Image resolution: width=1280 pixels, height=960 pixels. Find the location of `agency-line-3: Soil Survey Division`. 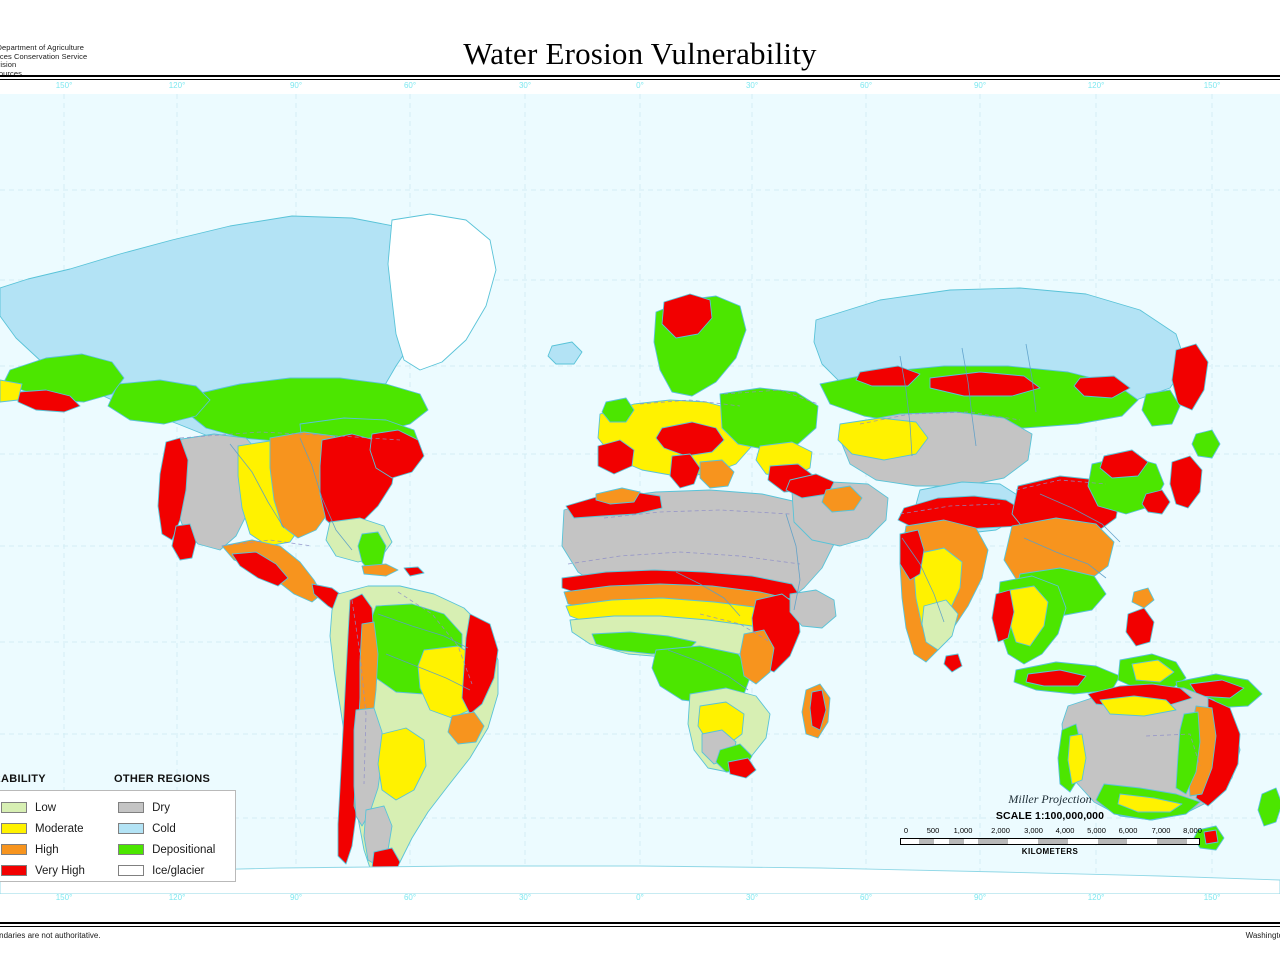

agency-line-3: Soil Survey Division is located at coordinates (8, 65).